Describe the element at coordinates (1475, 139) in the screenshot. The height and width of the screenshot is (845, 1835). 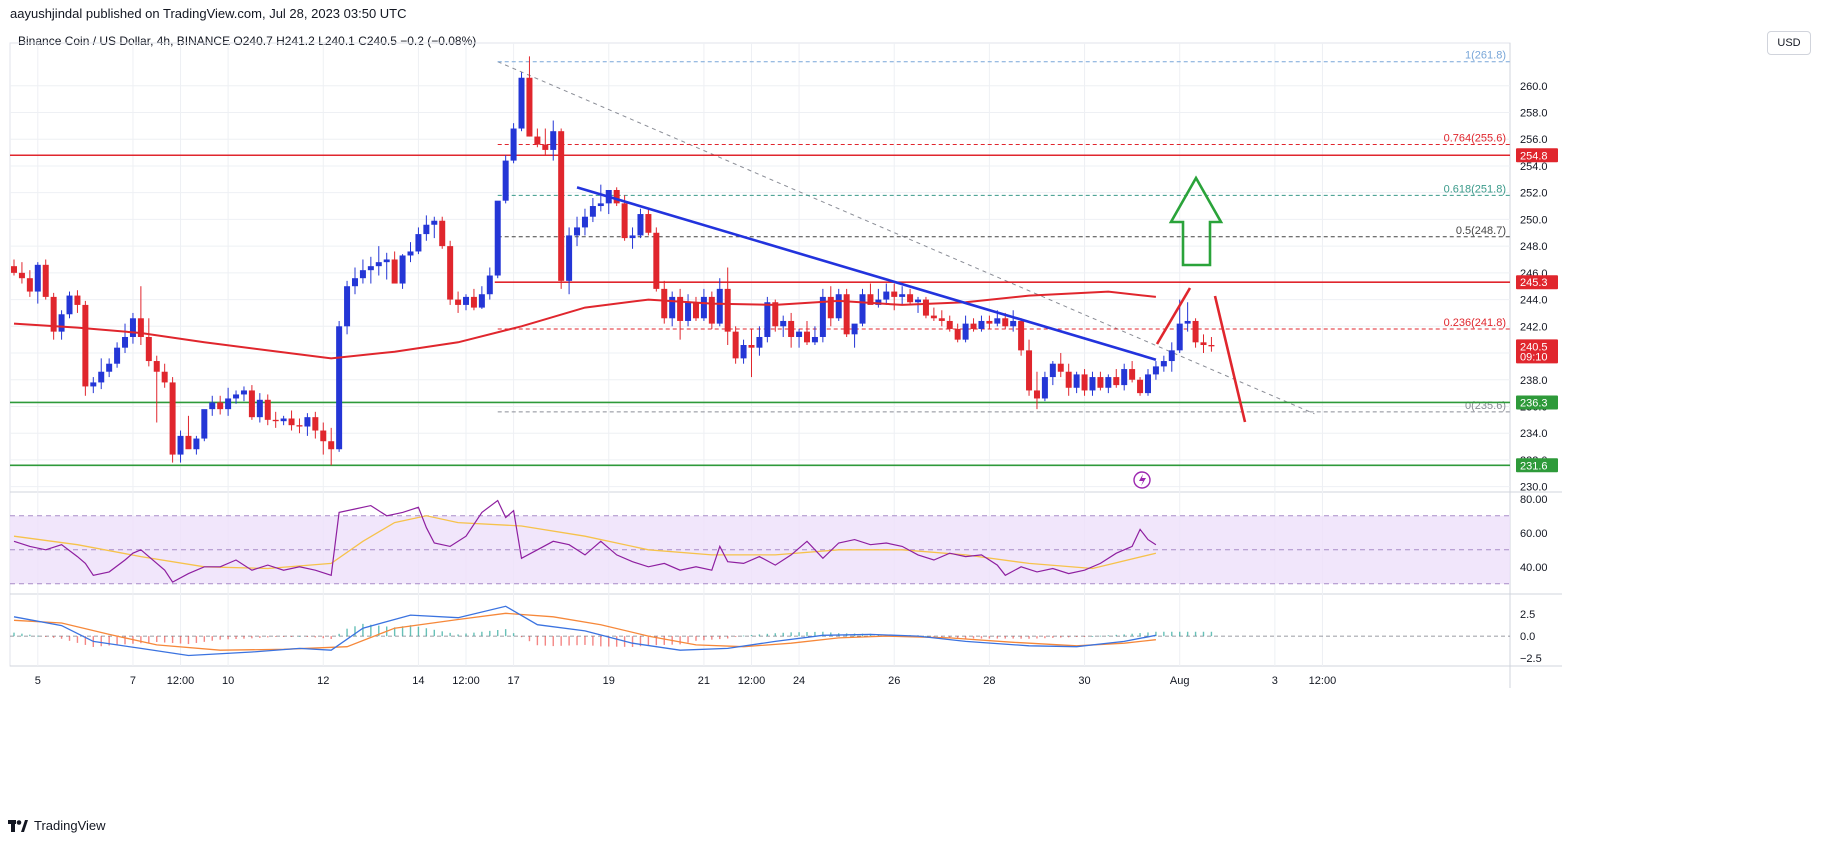
I see `fib-level-label: 0.764(255.6)` at that location.